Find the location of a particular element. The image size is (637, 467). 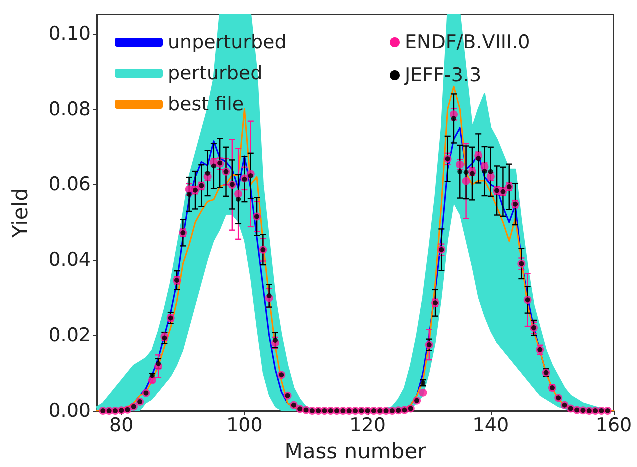

x-tick-label: 80 is located at coordinates (122, 425).